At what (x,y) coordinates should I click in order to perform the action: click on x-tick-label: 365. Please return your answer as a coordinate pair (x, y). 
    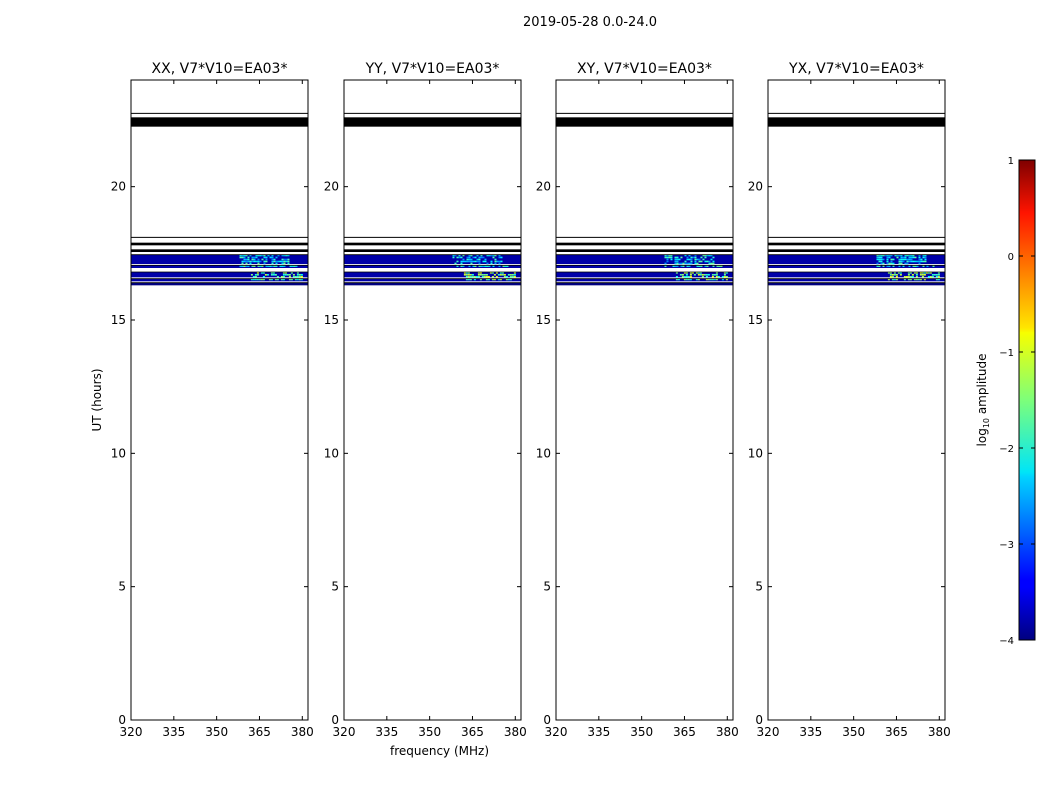
    Looking at the image, I should click on (896, 732).